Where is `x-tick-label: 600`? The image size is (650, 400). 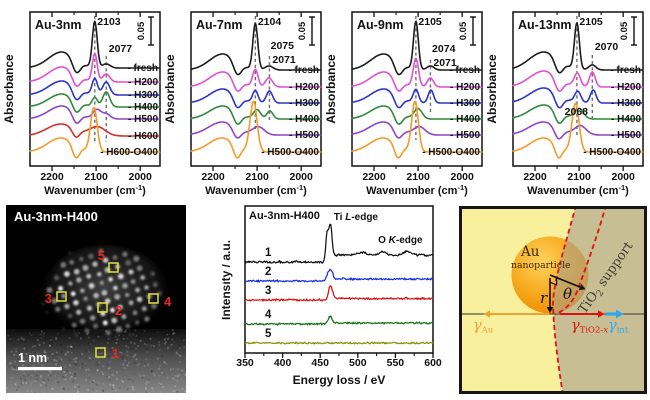
x-tick-label: 600 is located at coordinates (433, 363).